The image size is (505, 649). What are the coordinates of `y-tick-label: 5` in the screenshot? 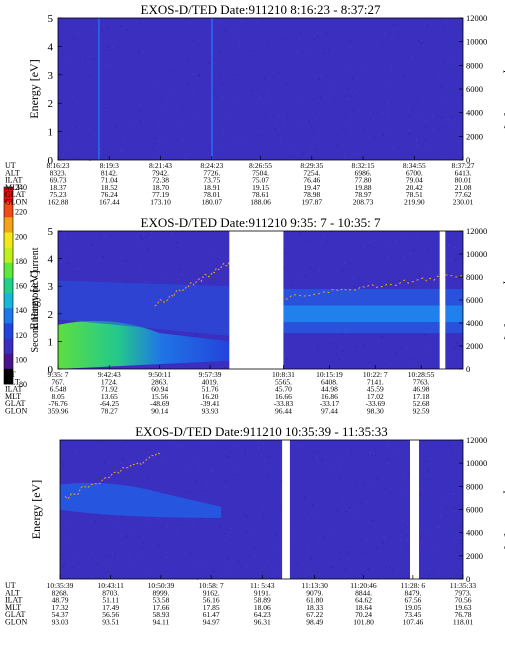 It's located at (51, 232).